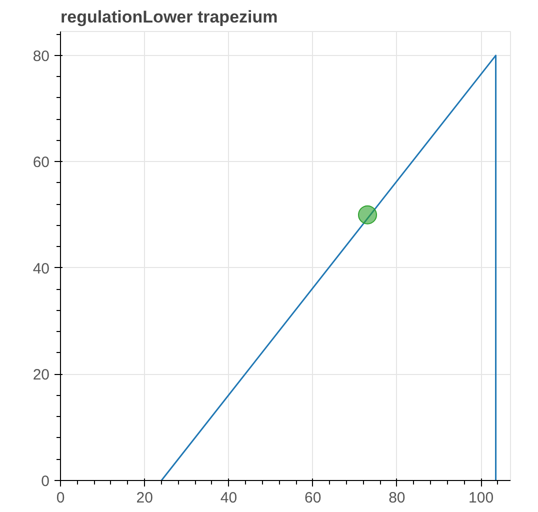 Image resolution: width=538 pixels, height=512 pixels. What do you see at coordinates (169, 17) in the screenshot?
I see `chart-title: regulationLower trapezium` at bounding box center [169, 17].